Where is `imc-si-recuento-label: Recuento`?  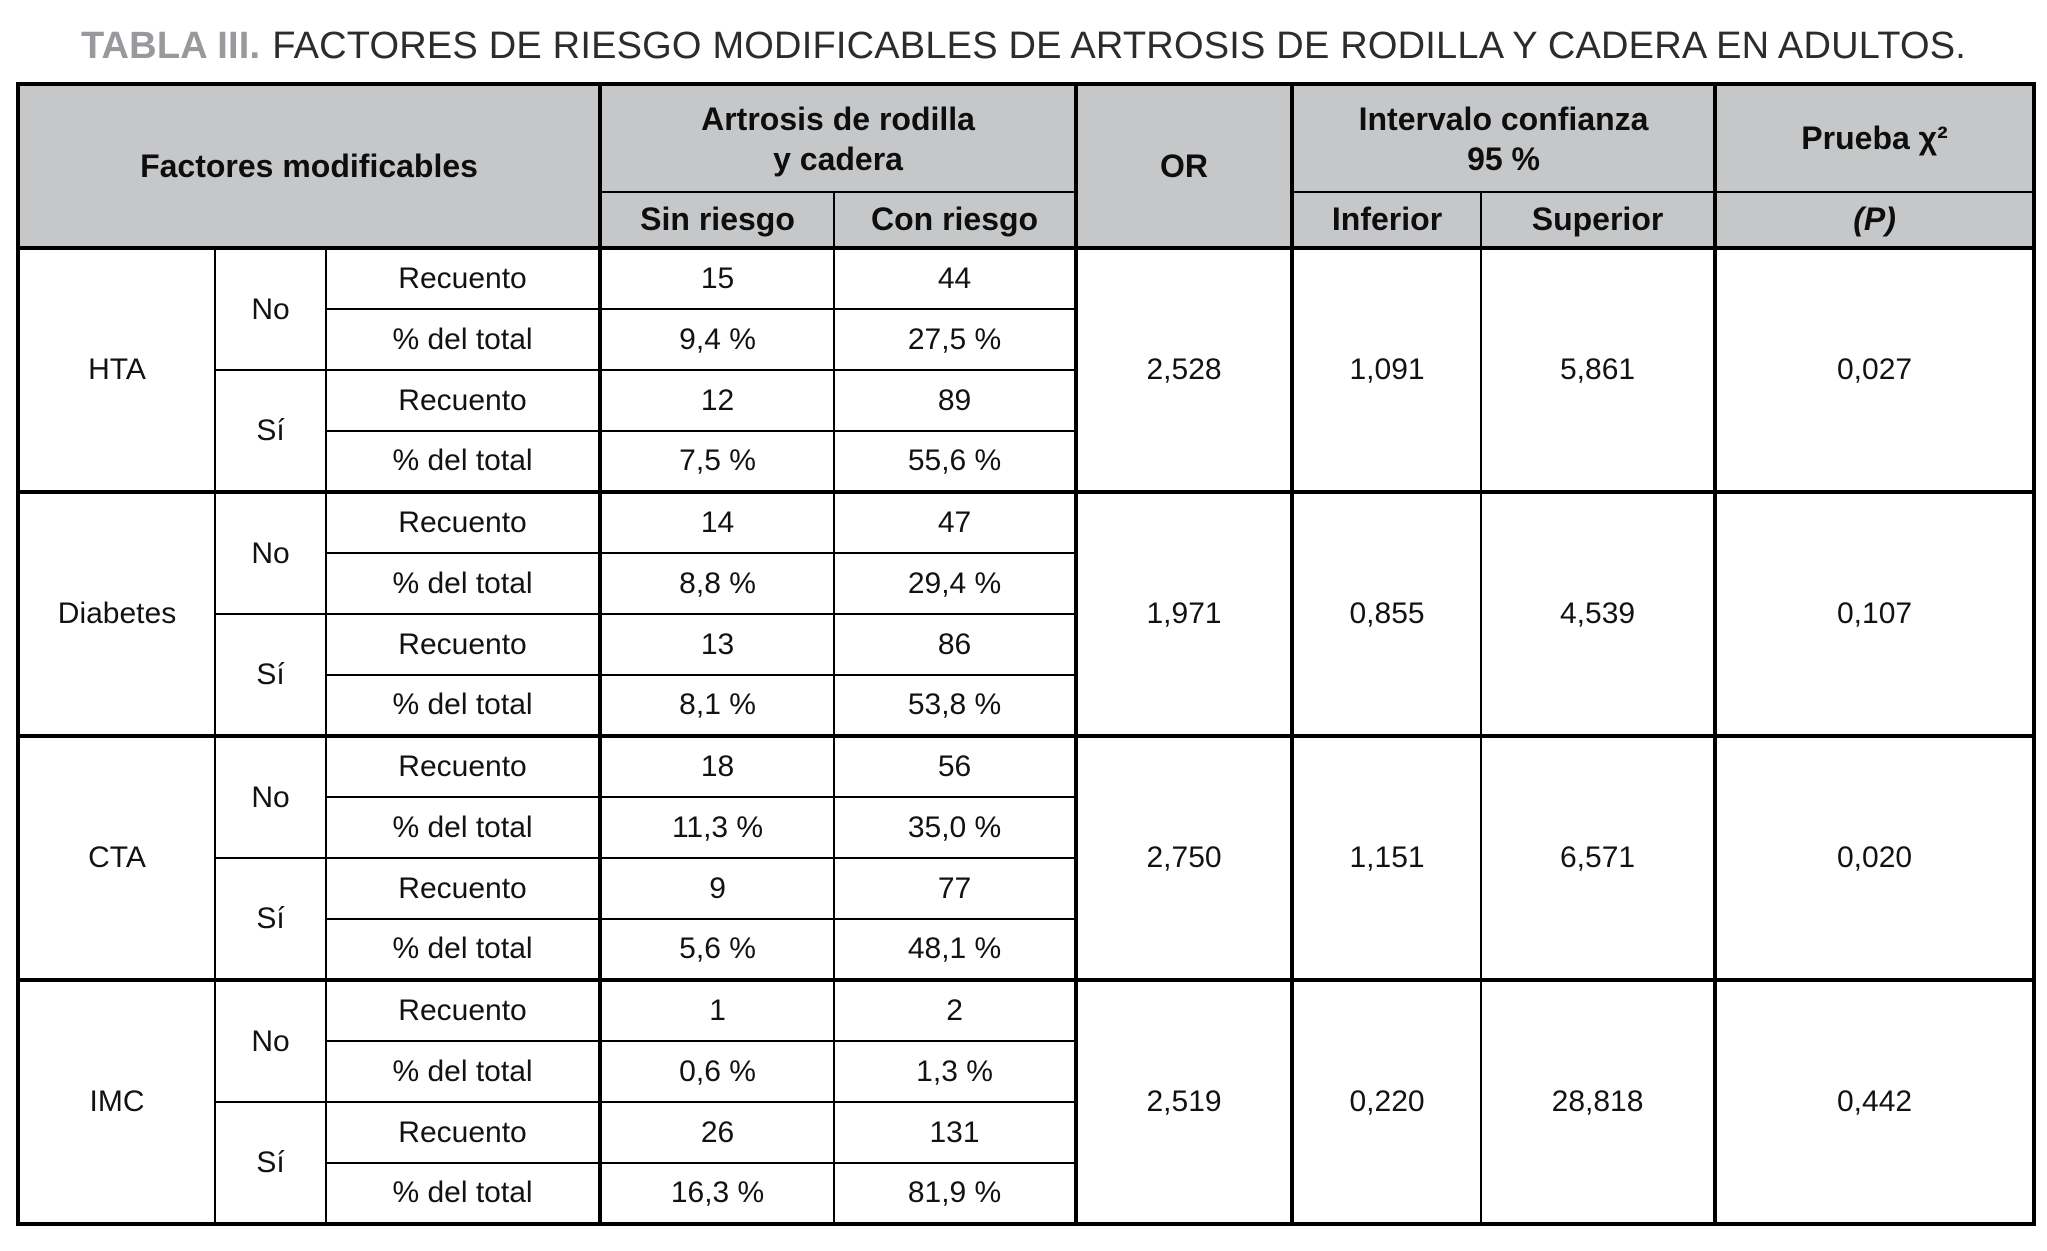 imc-si-recuento-label: Recuento is located at coordinates (463, 1132).